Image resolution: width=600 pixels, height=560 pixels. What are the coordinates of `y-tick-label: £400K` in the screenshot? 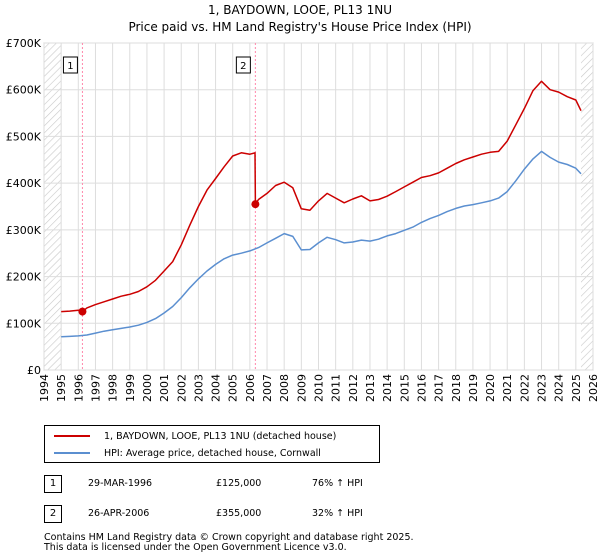 It's located at (24, 183).